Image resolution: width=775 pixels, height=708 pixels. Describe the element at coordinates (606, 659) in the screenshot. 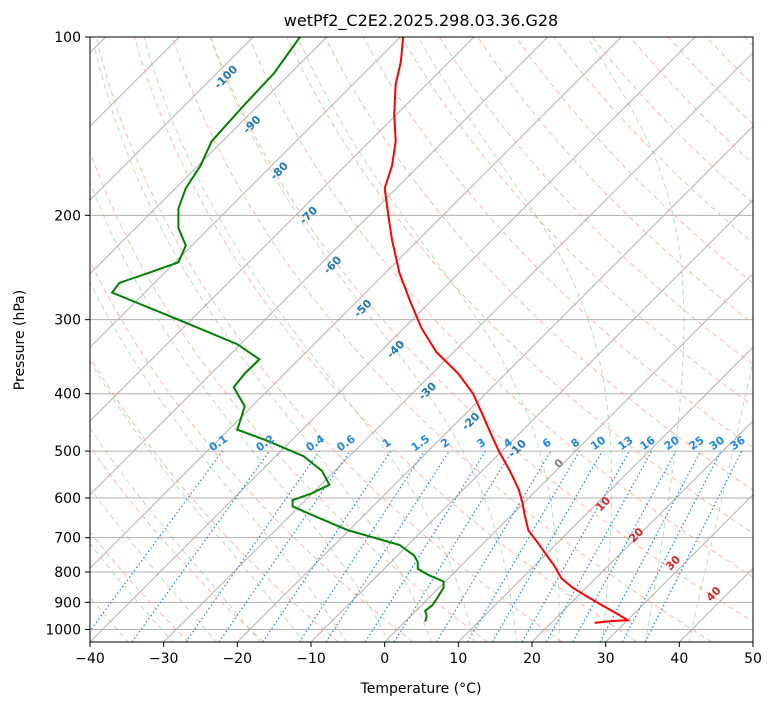

I see `x-tick-label: 30` at that location.